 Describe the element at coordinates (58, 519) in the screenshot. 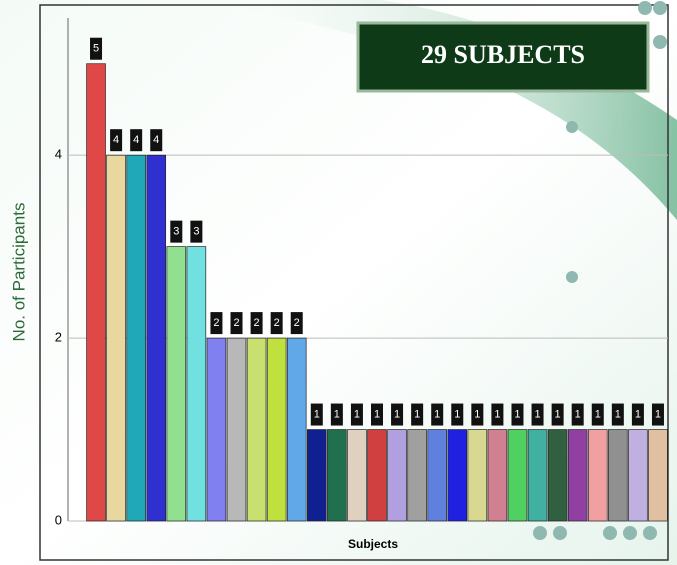

I see `y-tick-label: 0` at that location.